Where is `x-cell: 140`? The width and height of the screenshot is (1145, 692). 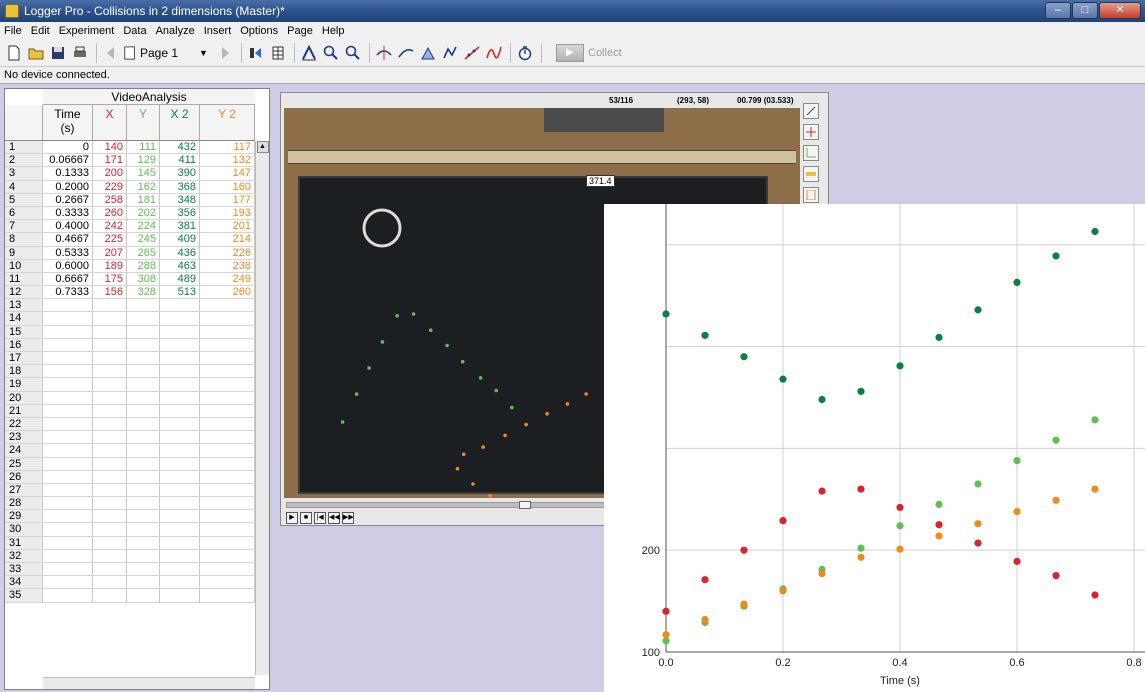
x-cell: 140 is located at coordinates (110, 147).